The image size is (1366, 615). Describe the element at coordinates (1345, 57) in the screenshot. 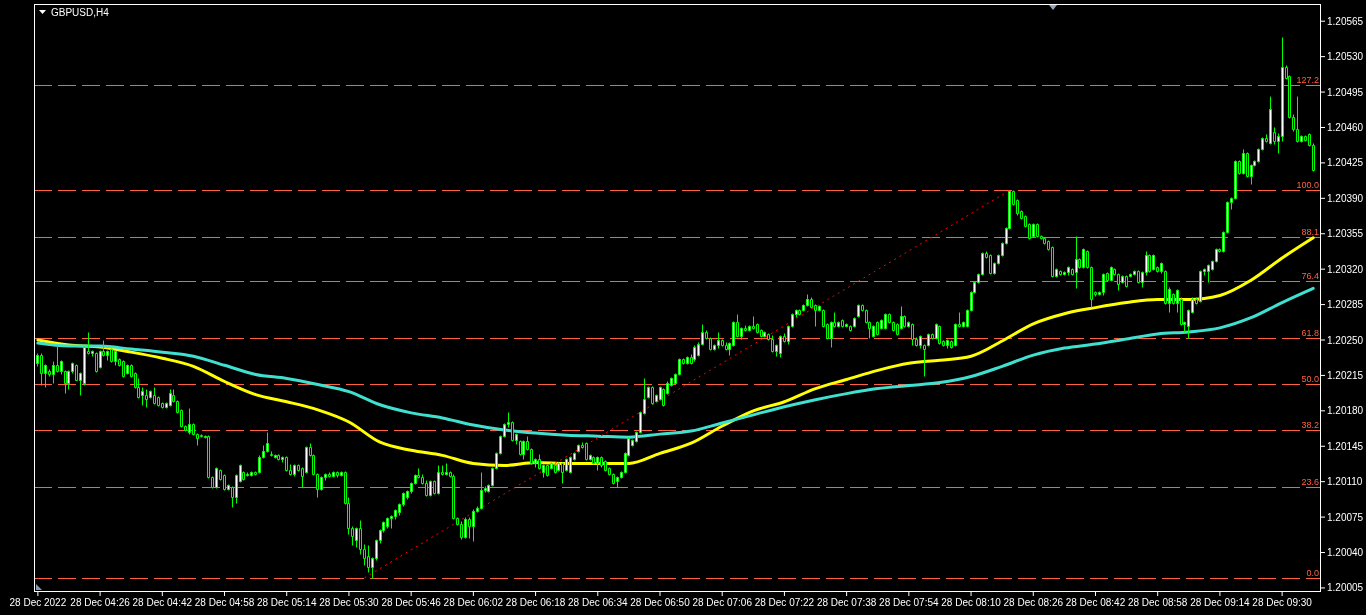

I see `y-tick-label: 1.20530` at that location.